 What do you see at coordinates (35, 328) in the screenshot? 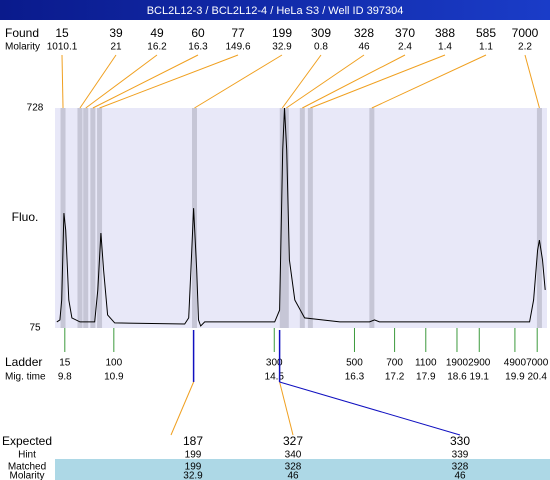
I see `y-tick-label: 75` at bounding box center [35, 328].